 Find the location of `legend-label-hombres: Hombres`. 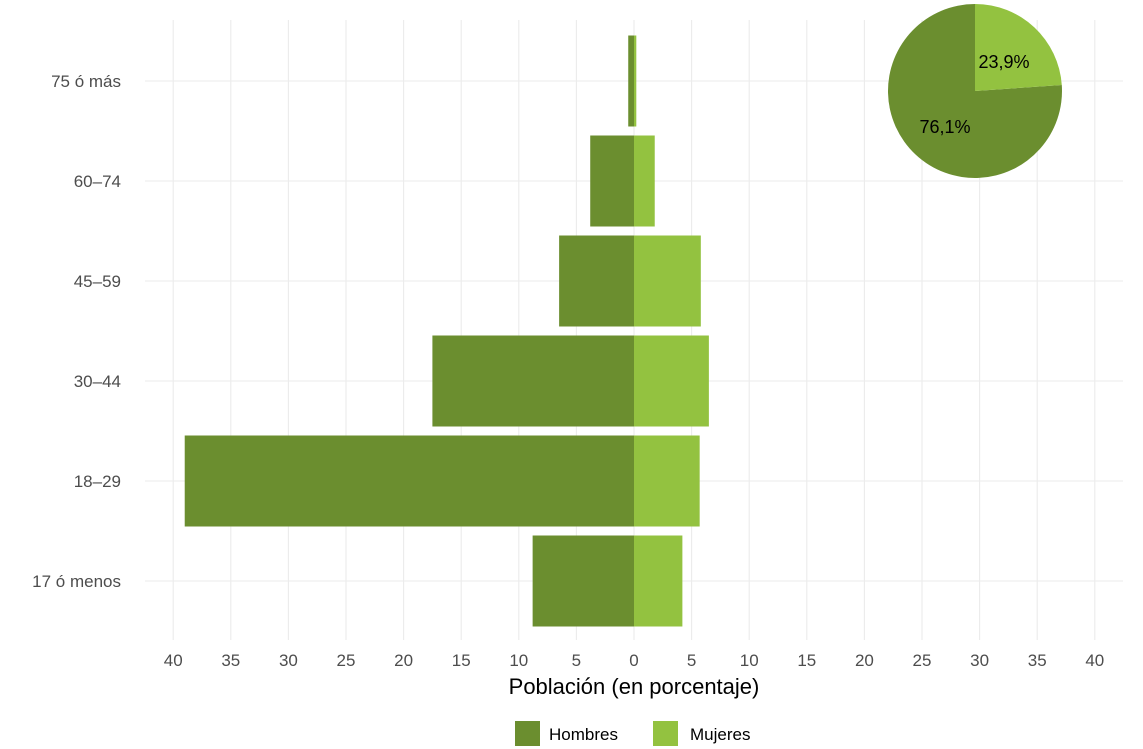

legend-label-hombres: Hombres is located at coordinates (583, 734).